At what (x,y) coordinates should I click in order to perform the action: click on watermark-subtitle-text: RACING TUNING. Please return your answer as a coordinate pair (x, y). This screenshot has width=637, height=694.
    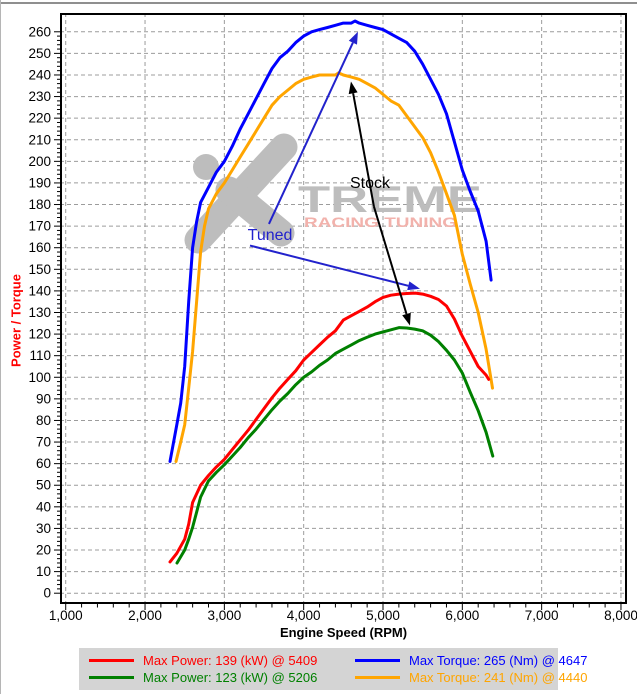
    Looking at the image, I should click on (380, 222).